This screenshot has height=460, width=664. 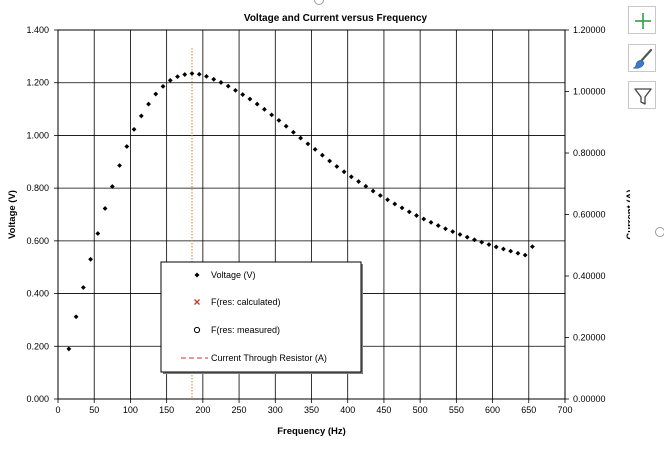 I want to click on y2-tick-label: 0.00000, so click(x=589, y=399).